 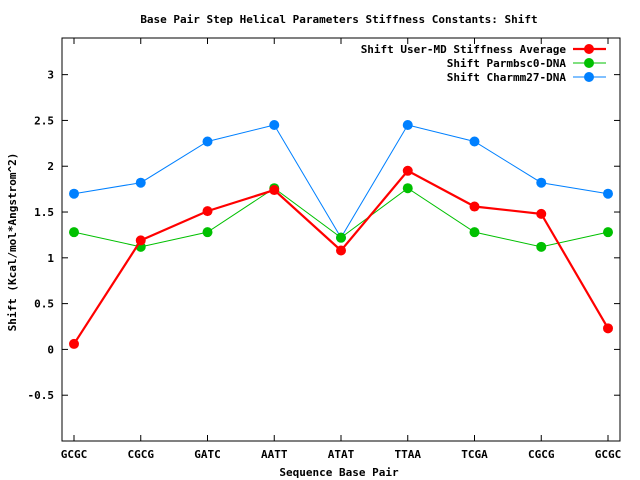 What do you see at coordinates (50, 75) in the screenshot?
I see `y-tick-label: 3` at bounding box center [50, 75].